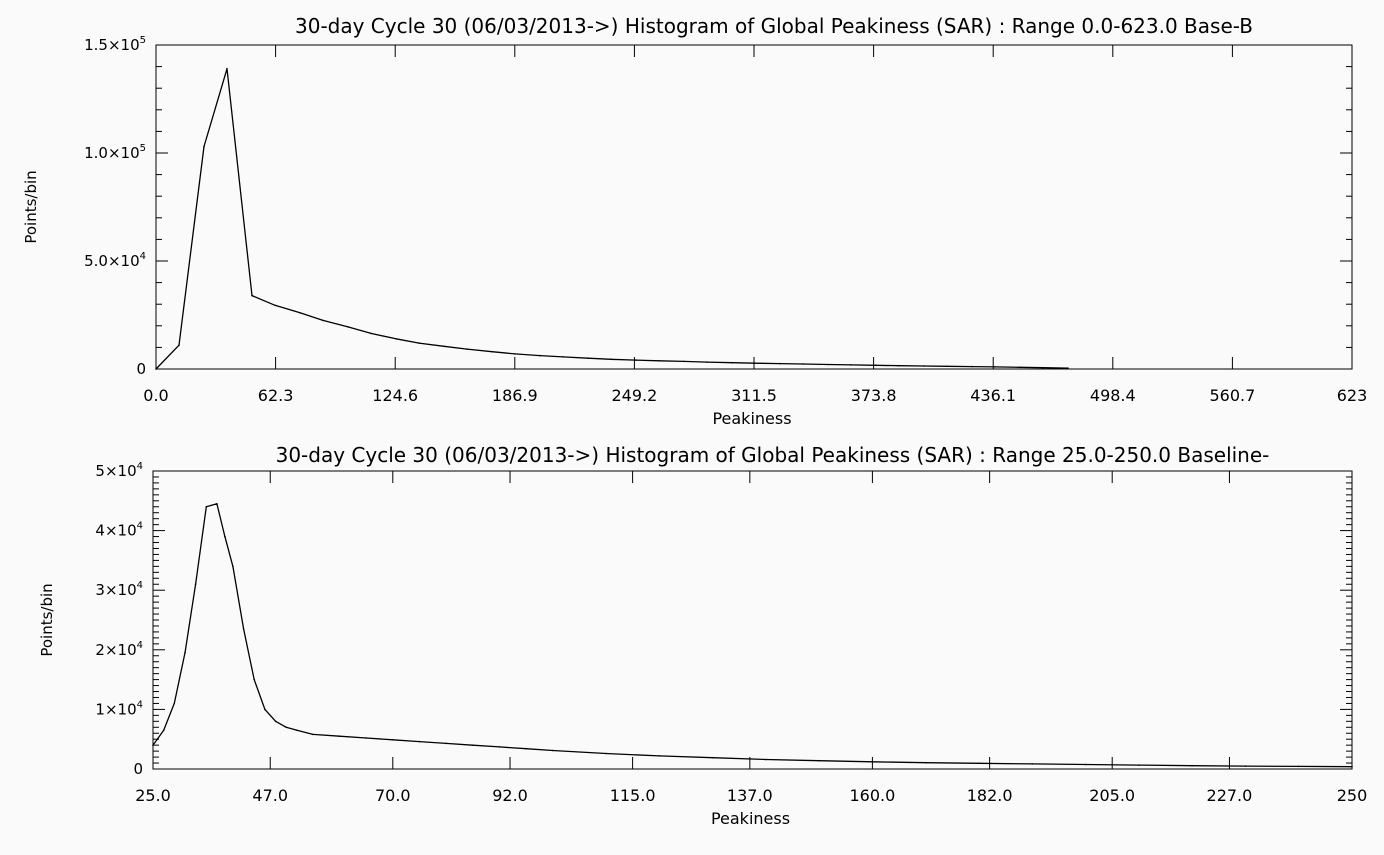 This screenshot has width=1384, height=855. Describe the element at coordinates (633, 795) in the screenshot. I see `x-tick-label: 115.0` at that location.